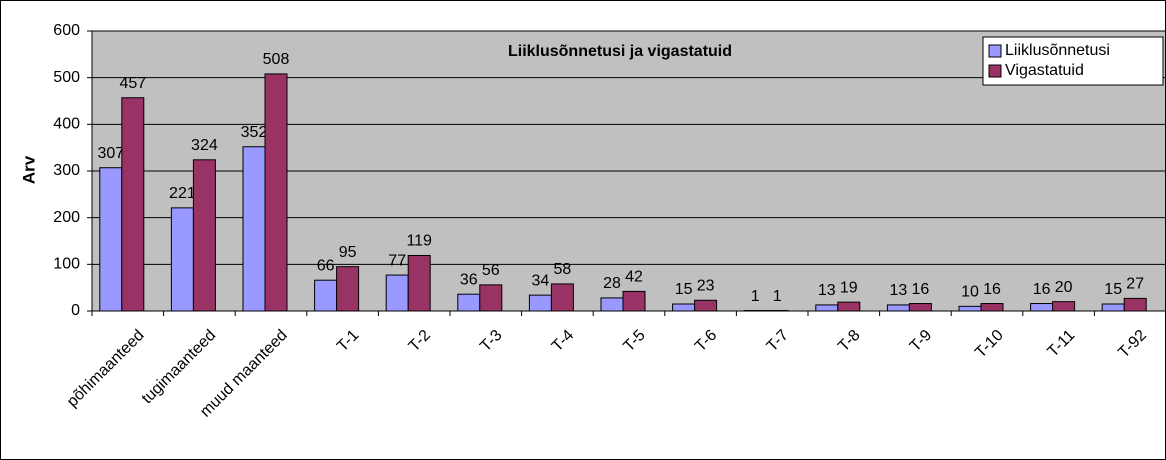 The width and height of the screenshot is (1166, 460). I want to click on chart-title: Liiklusõnnetusi ja vigastatuid, so click(620, 51).